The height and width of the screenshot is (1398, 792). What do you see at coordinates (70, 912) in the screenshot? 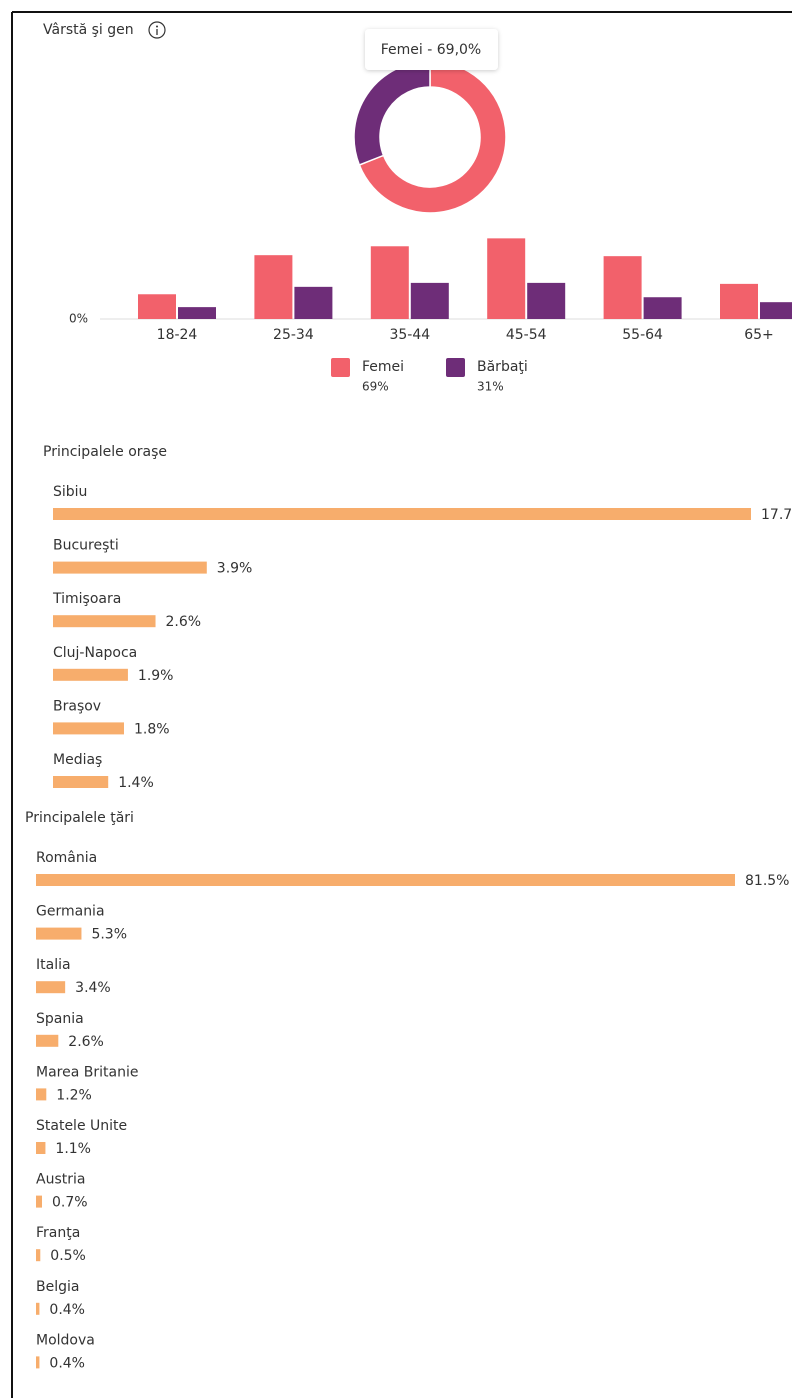
I see `item-label: Germania` at bounding box center [70, 912].